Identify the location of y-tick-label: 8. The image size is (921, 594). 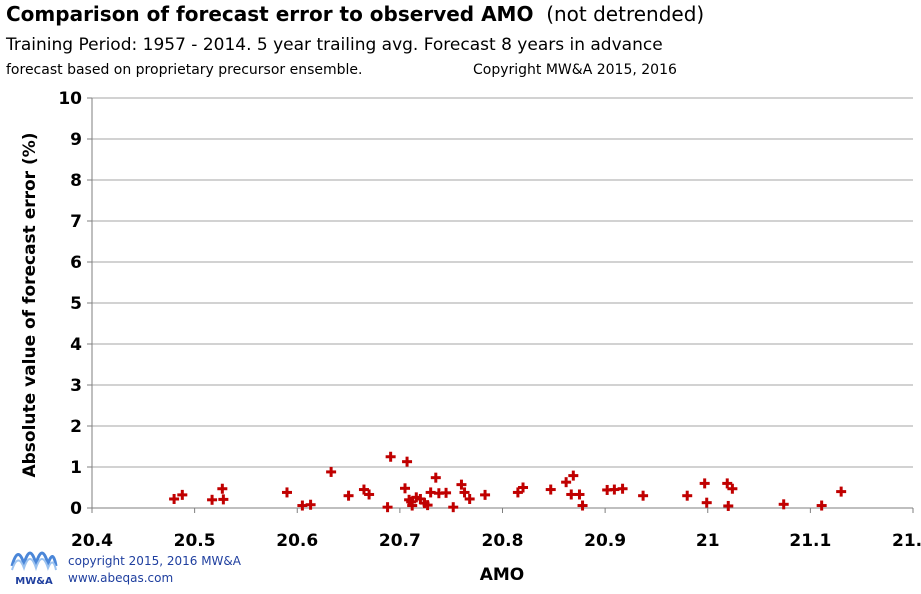
(76, 181).